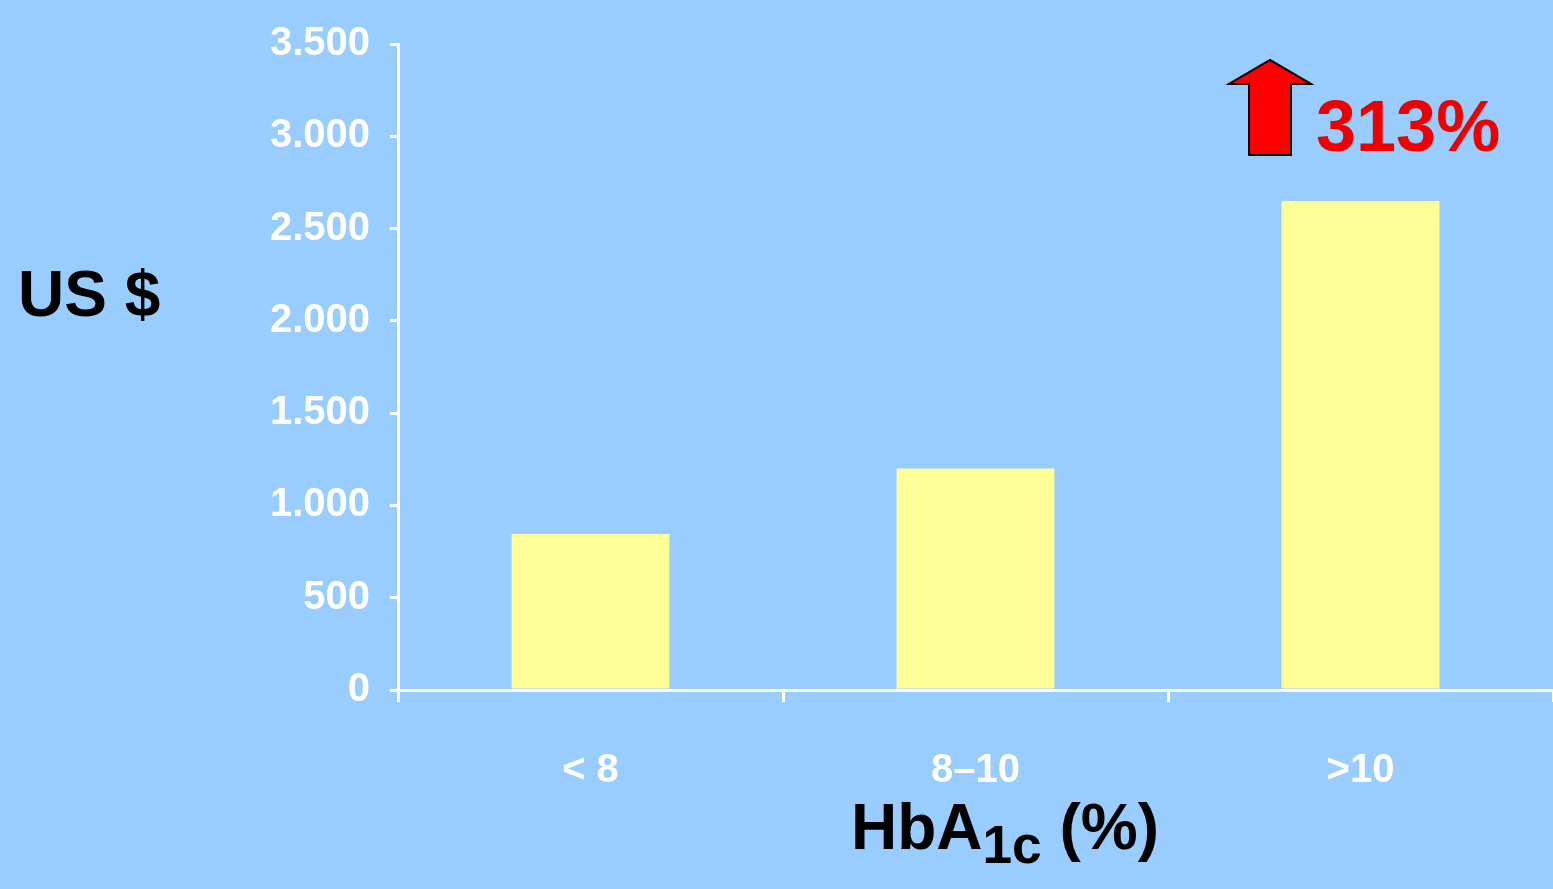 This screenshot has height=889, width=1553. What do you see at coordinates (975, 768) in the screenshot?
I see `x-tick-label: 8–10` at bounding box center [975, 768].